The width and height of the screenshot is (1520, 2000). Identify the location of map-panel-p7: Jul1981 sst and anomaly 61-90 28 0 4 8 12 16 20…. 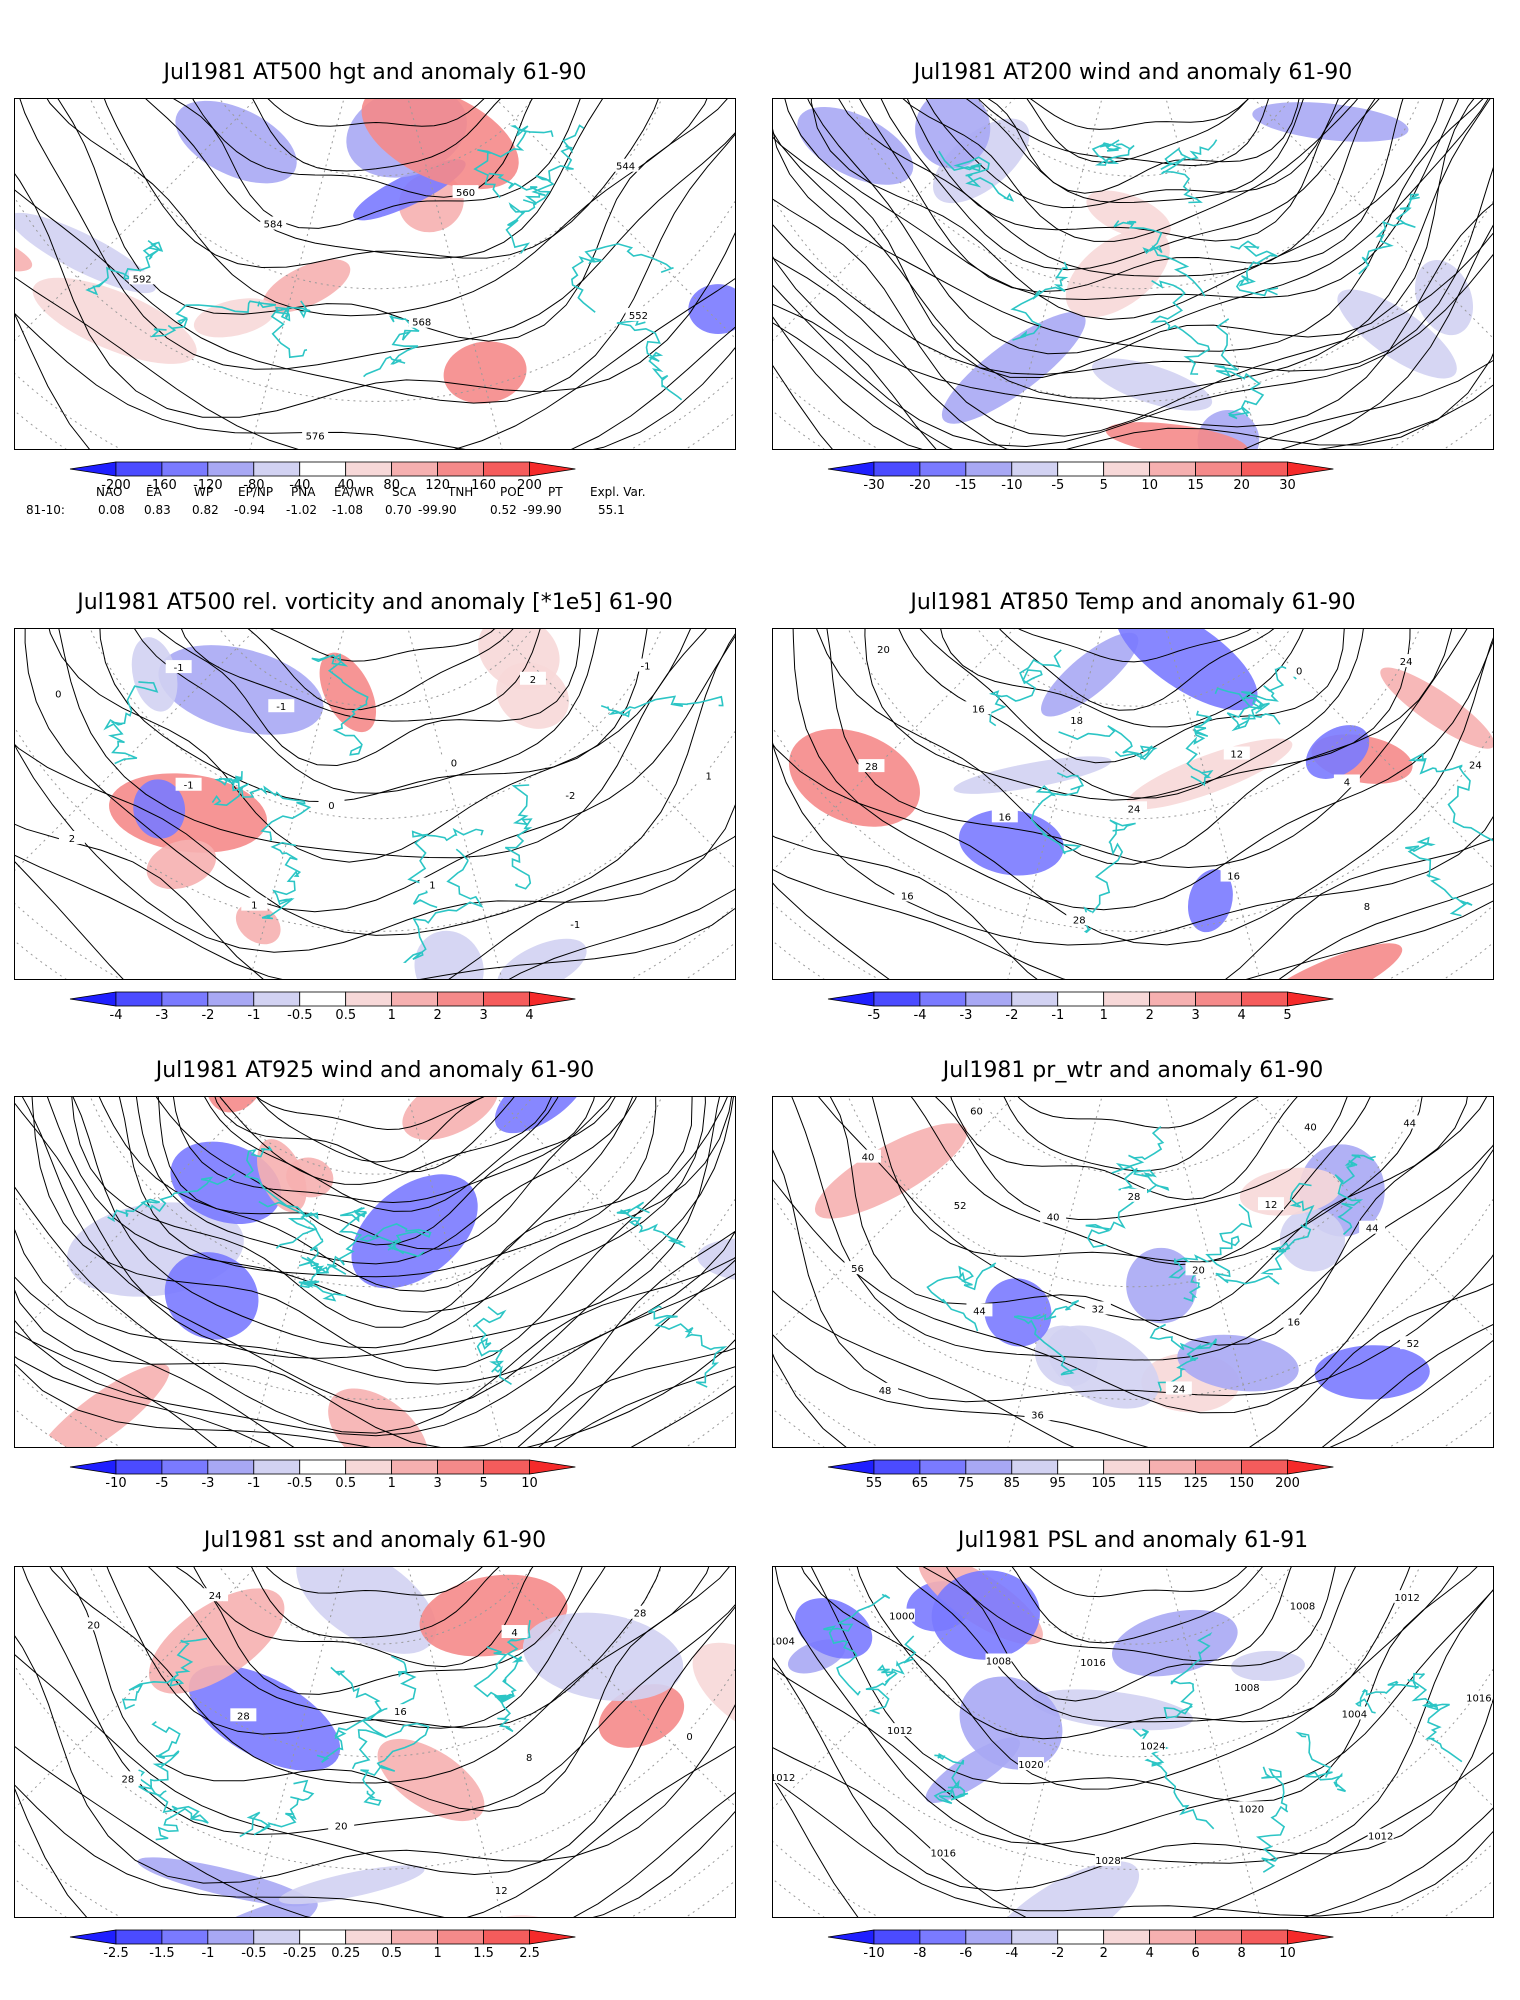
(375, 1749).